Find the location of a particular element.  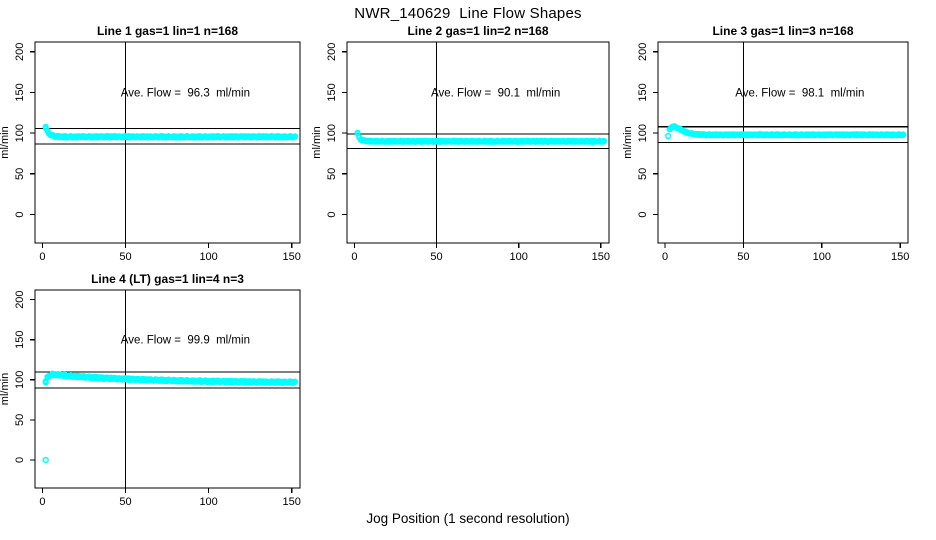

avg-flow-annotation: Ave. Flow = 90.1 ml/min is located at coordinates (495, 93).